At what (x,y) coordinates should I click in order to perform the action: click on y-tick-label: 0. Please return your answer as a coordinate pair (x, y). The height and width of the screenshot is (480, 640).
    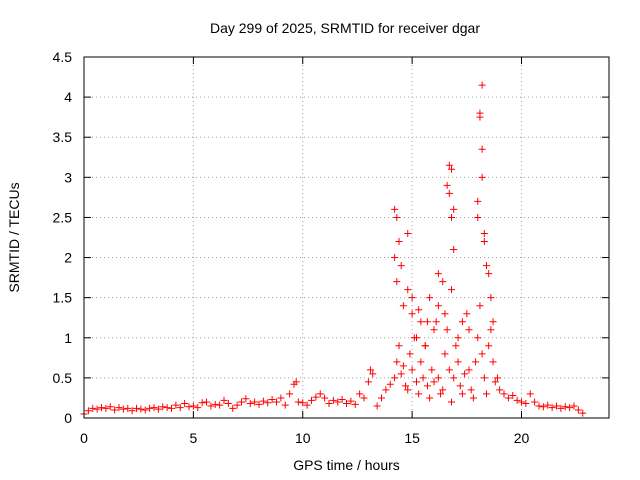
    Looking at the image, I should click on (68, 418).